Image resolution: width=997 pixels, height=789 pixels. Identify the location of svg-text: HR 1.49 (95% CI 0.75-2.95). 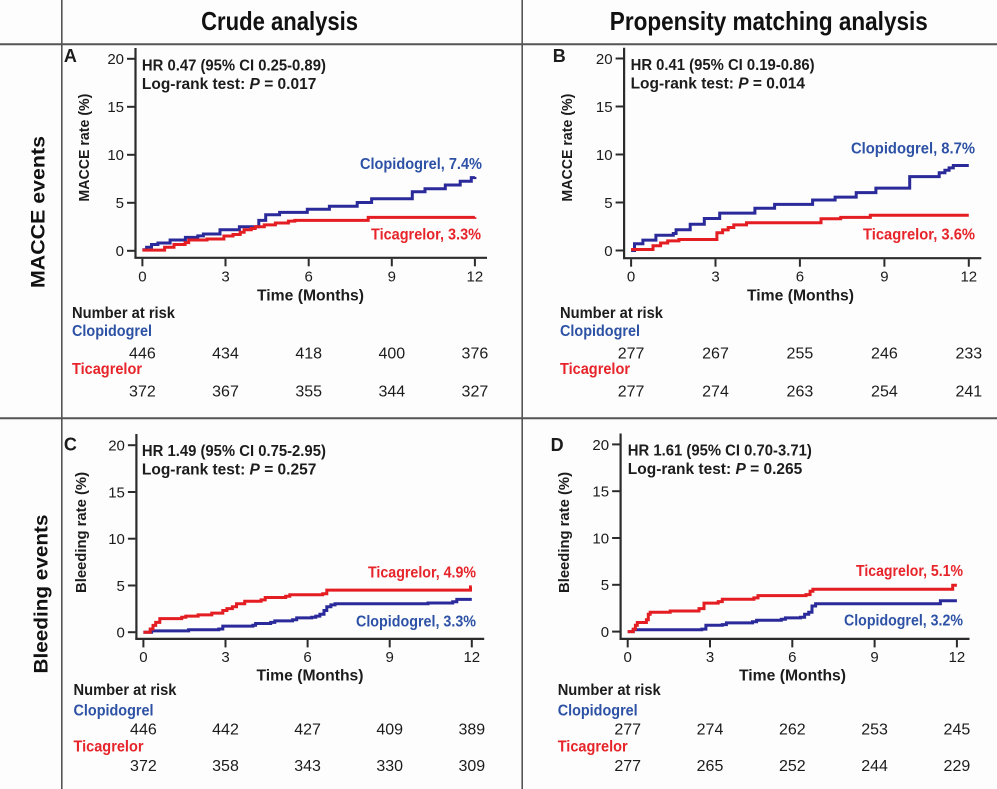
(234, 451).